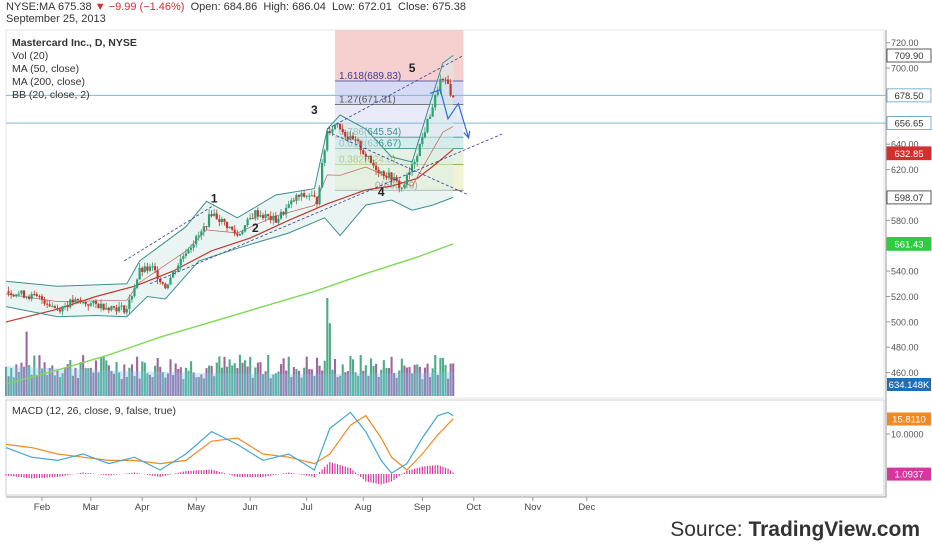 The height and width of the screenshot is (550, 932). What do you see at coordinates (908, 154) in the screenshot?
I see `price-tag-label: 632.85` at bounding box center [908, 154].